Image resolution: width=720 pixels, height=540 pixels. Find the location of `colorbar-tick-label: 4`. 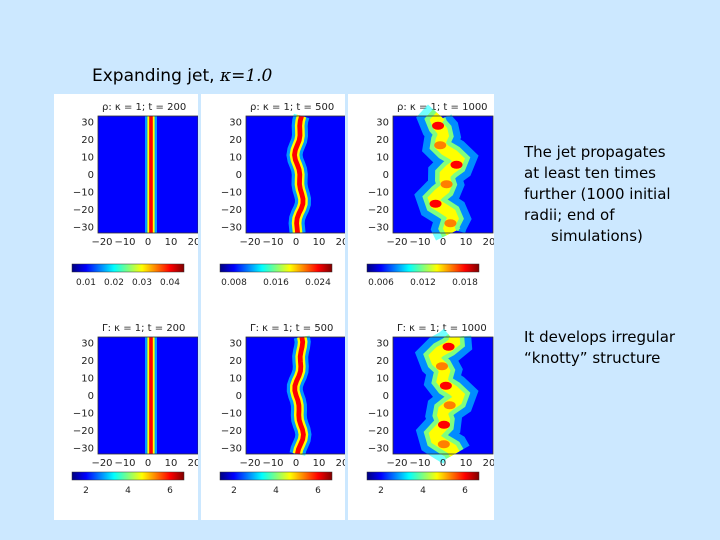

colorbar-tick-label: 4 is located at coordinates (423, 491).